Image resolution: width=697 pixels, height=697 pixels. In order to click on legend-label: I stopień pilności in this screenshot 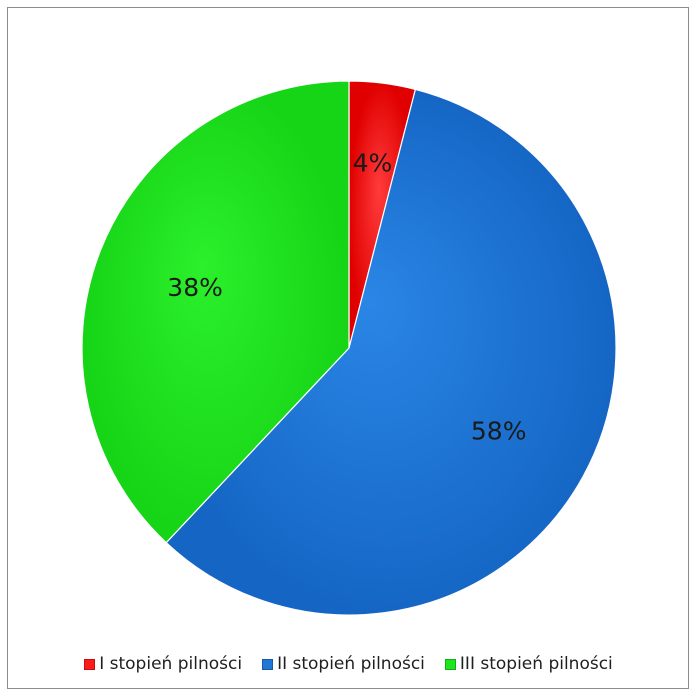, I will do `click(171, 664)`.